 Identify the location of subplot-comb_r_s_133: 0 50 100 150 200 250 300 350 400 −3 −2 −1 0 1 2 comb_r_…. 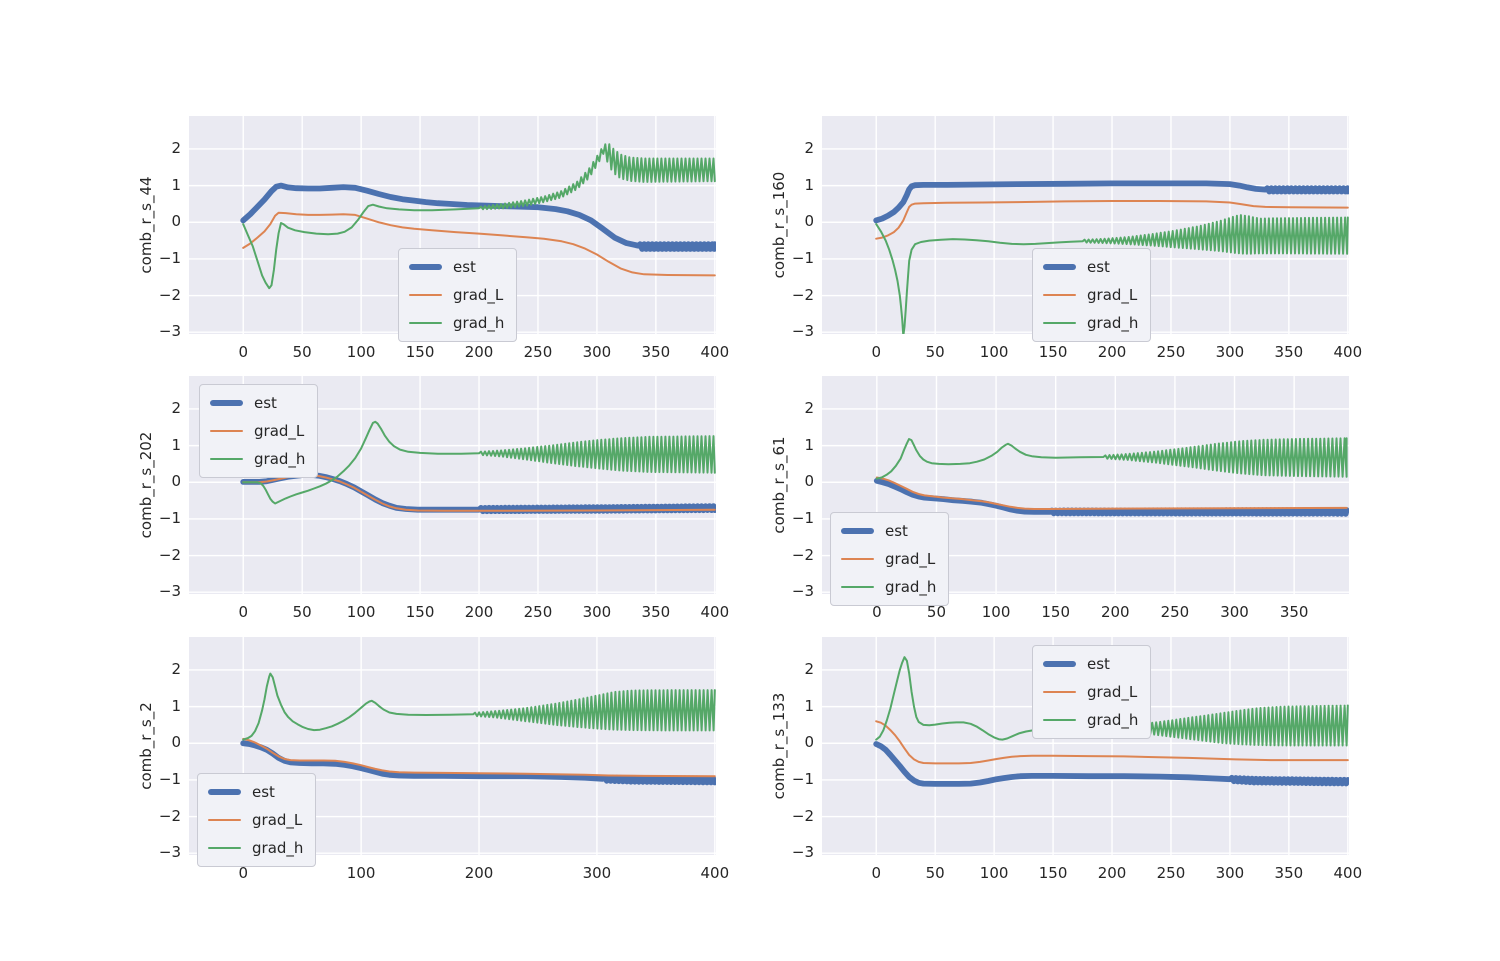
(1066, 759).